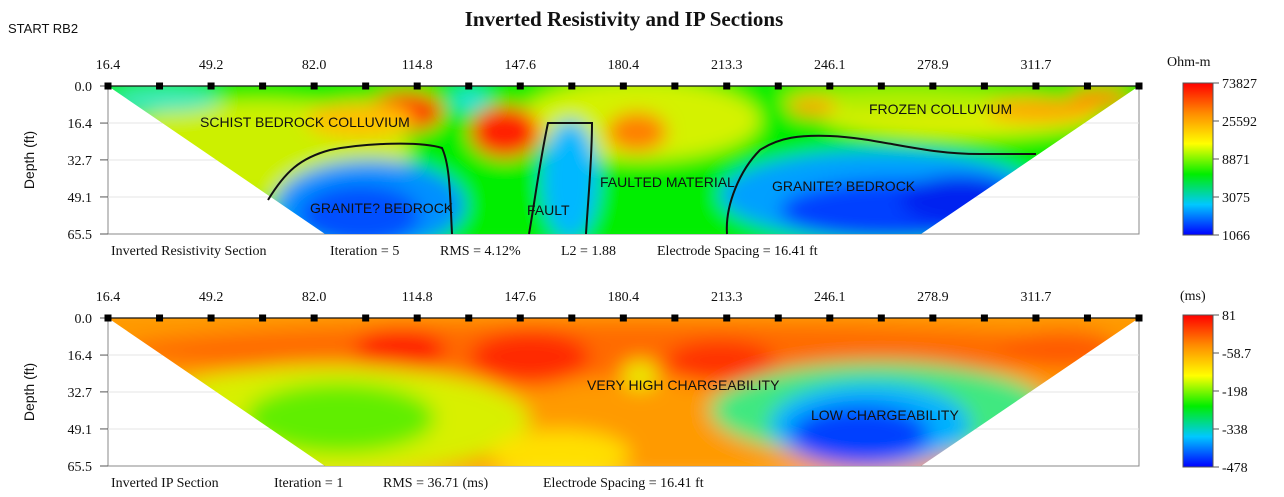  Describe the element at coordinates (308, 483) in the screenshot. I see `ip-iteration: Iteration = 1` at that location.